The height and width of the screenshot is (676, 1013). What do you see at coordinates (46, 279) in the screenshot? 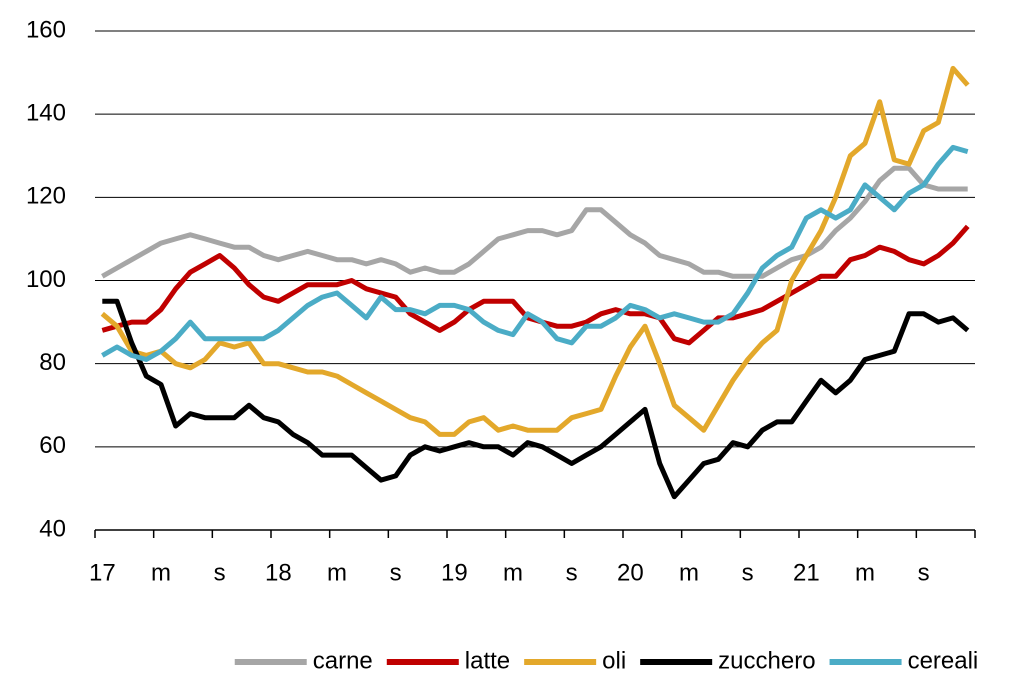
I see `y-tick-label: 100` at bounding box center [46, 279].